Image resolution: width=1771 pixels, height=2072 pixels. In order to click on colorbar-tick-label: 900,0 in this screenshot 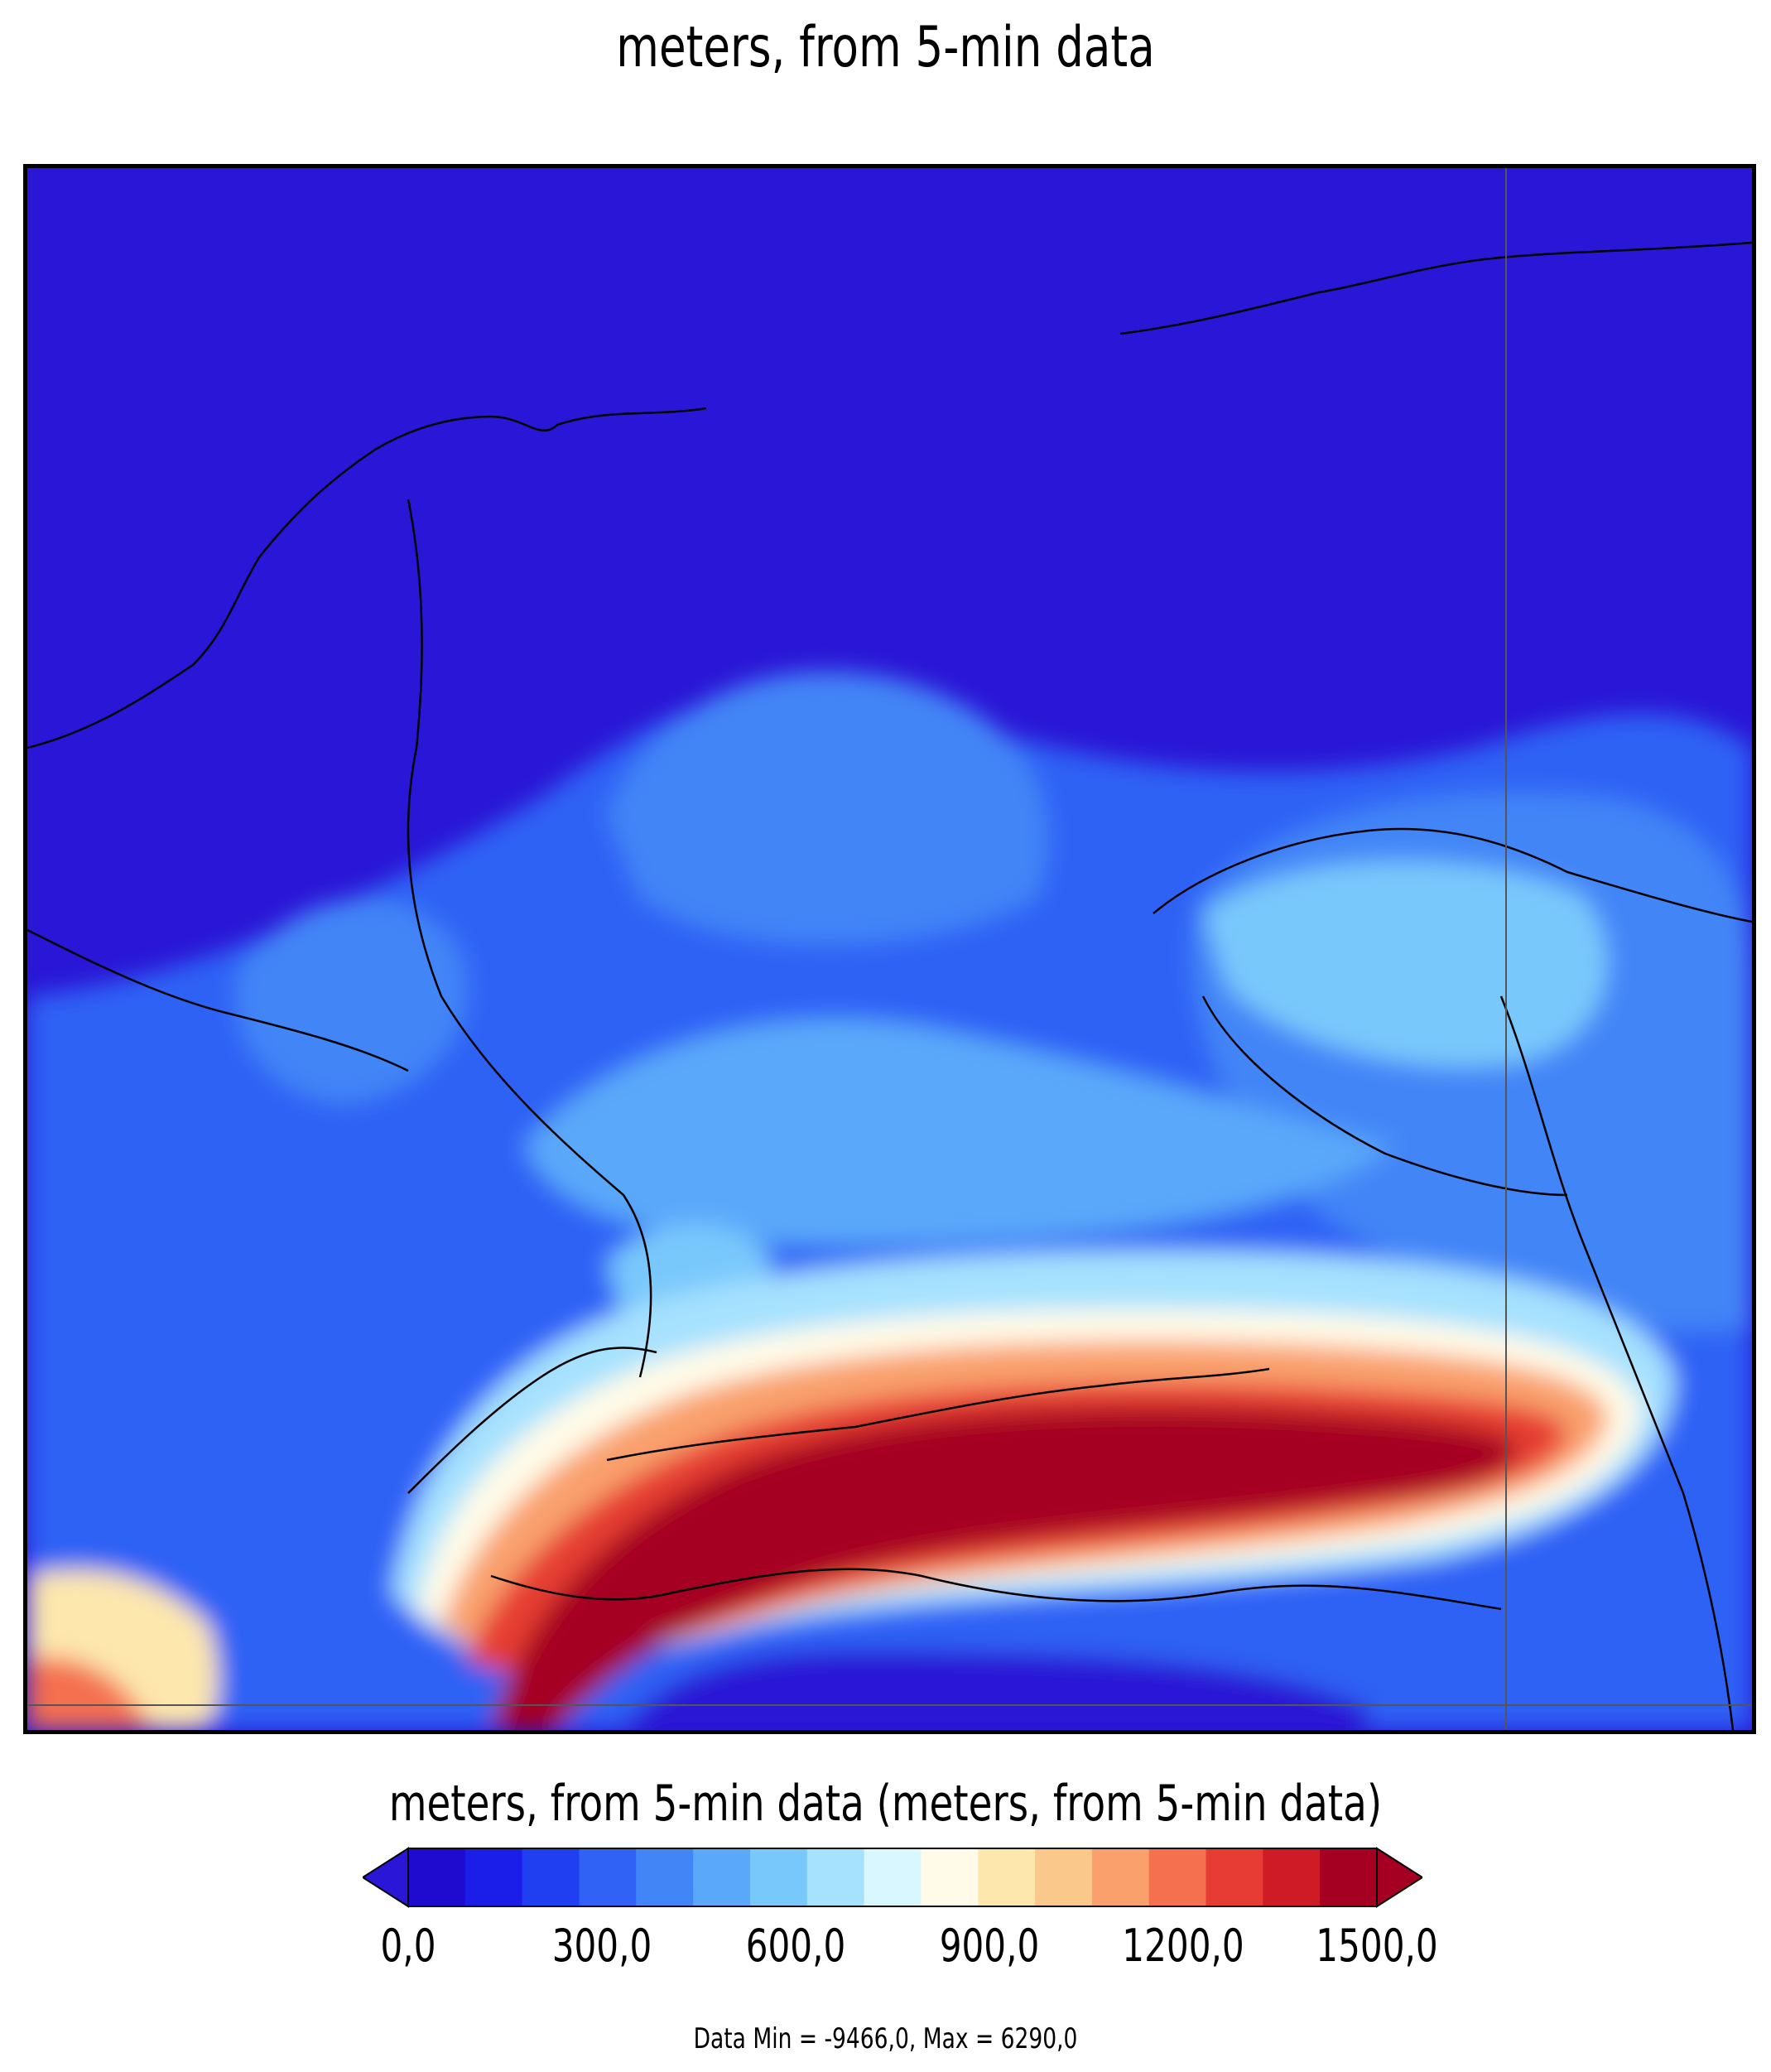, I will do `click(989, 1946)`.